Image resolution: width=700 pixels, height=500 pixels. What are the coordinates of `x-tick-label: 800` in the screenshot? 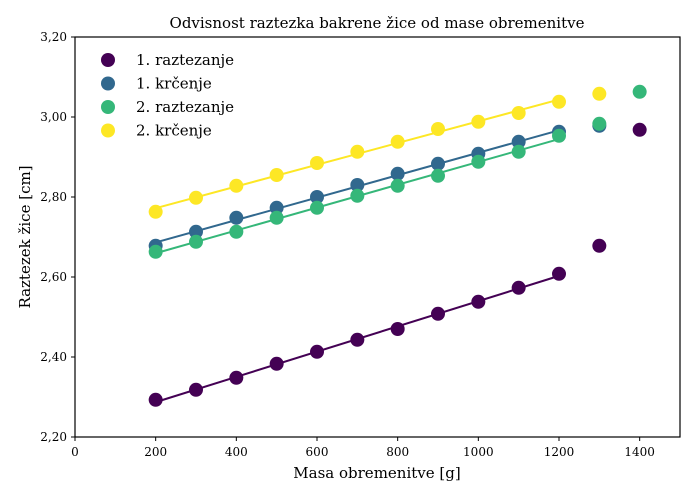 It's located at (397, 452).